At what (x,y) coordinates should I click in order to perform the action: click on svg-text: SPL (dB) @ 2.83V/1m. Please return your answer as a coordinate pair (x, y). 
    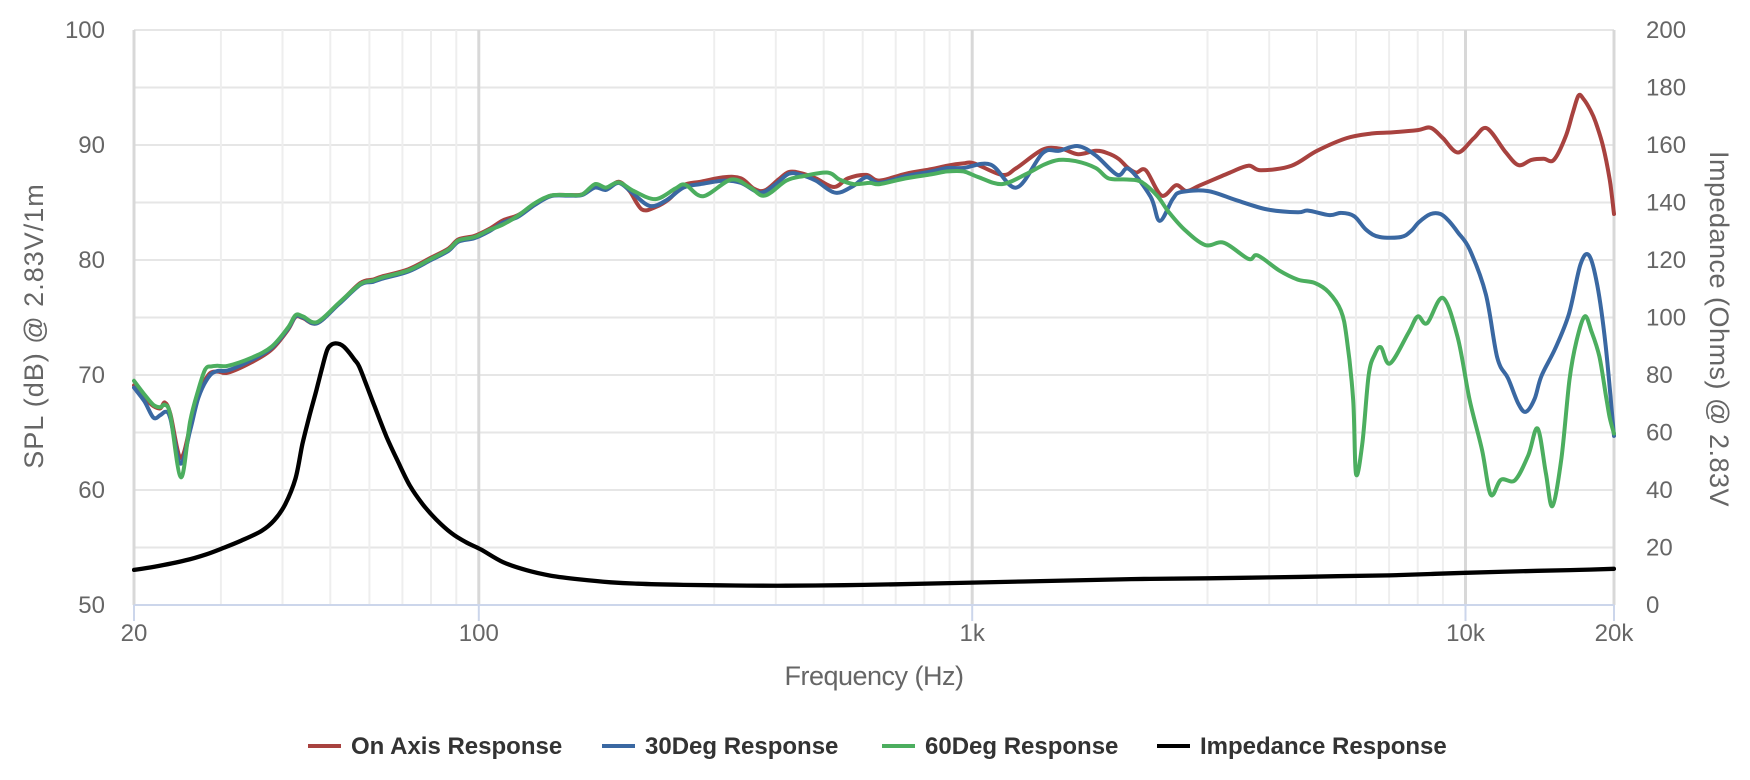
    Looking at the image, I should click on (34, 326).